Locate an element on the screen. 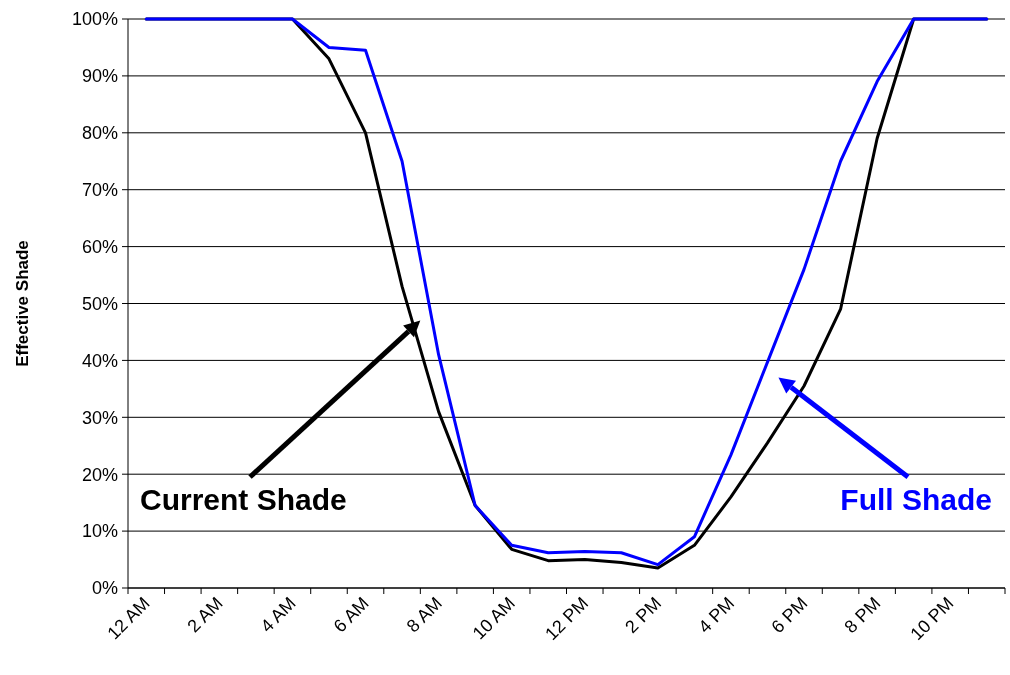 The width and height of the screenshot is (1010, 675). x-tick-label: 6 AM is located at coordinates (351, 615).